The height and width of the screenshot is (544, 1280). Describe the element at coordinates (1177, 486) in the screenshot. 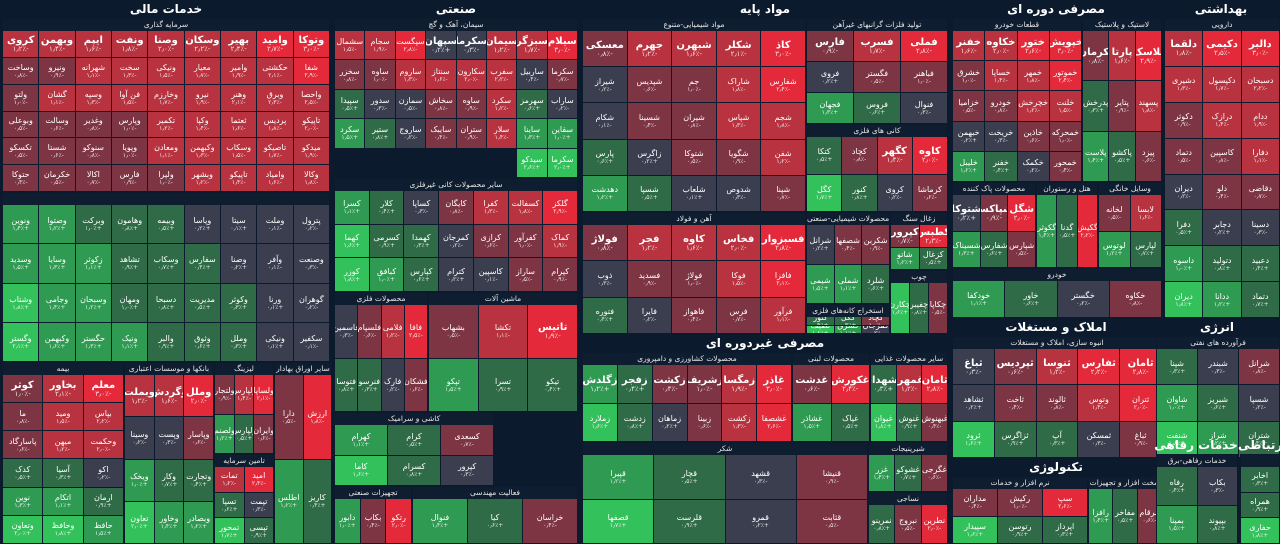

I see `stock-tile: رفاه +۰٫۴٪` at that location.